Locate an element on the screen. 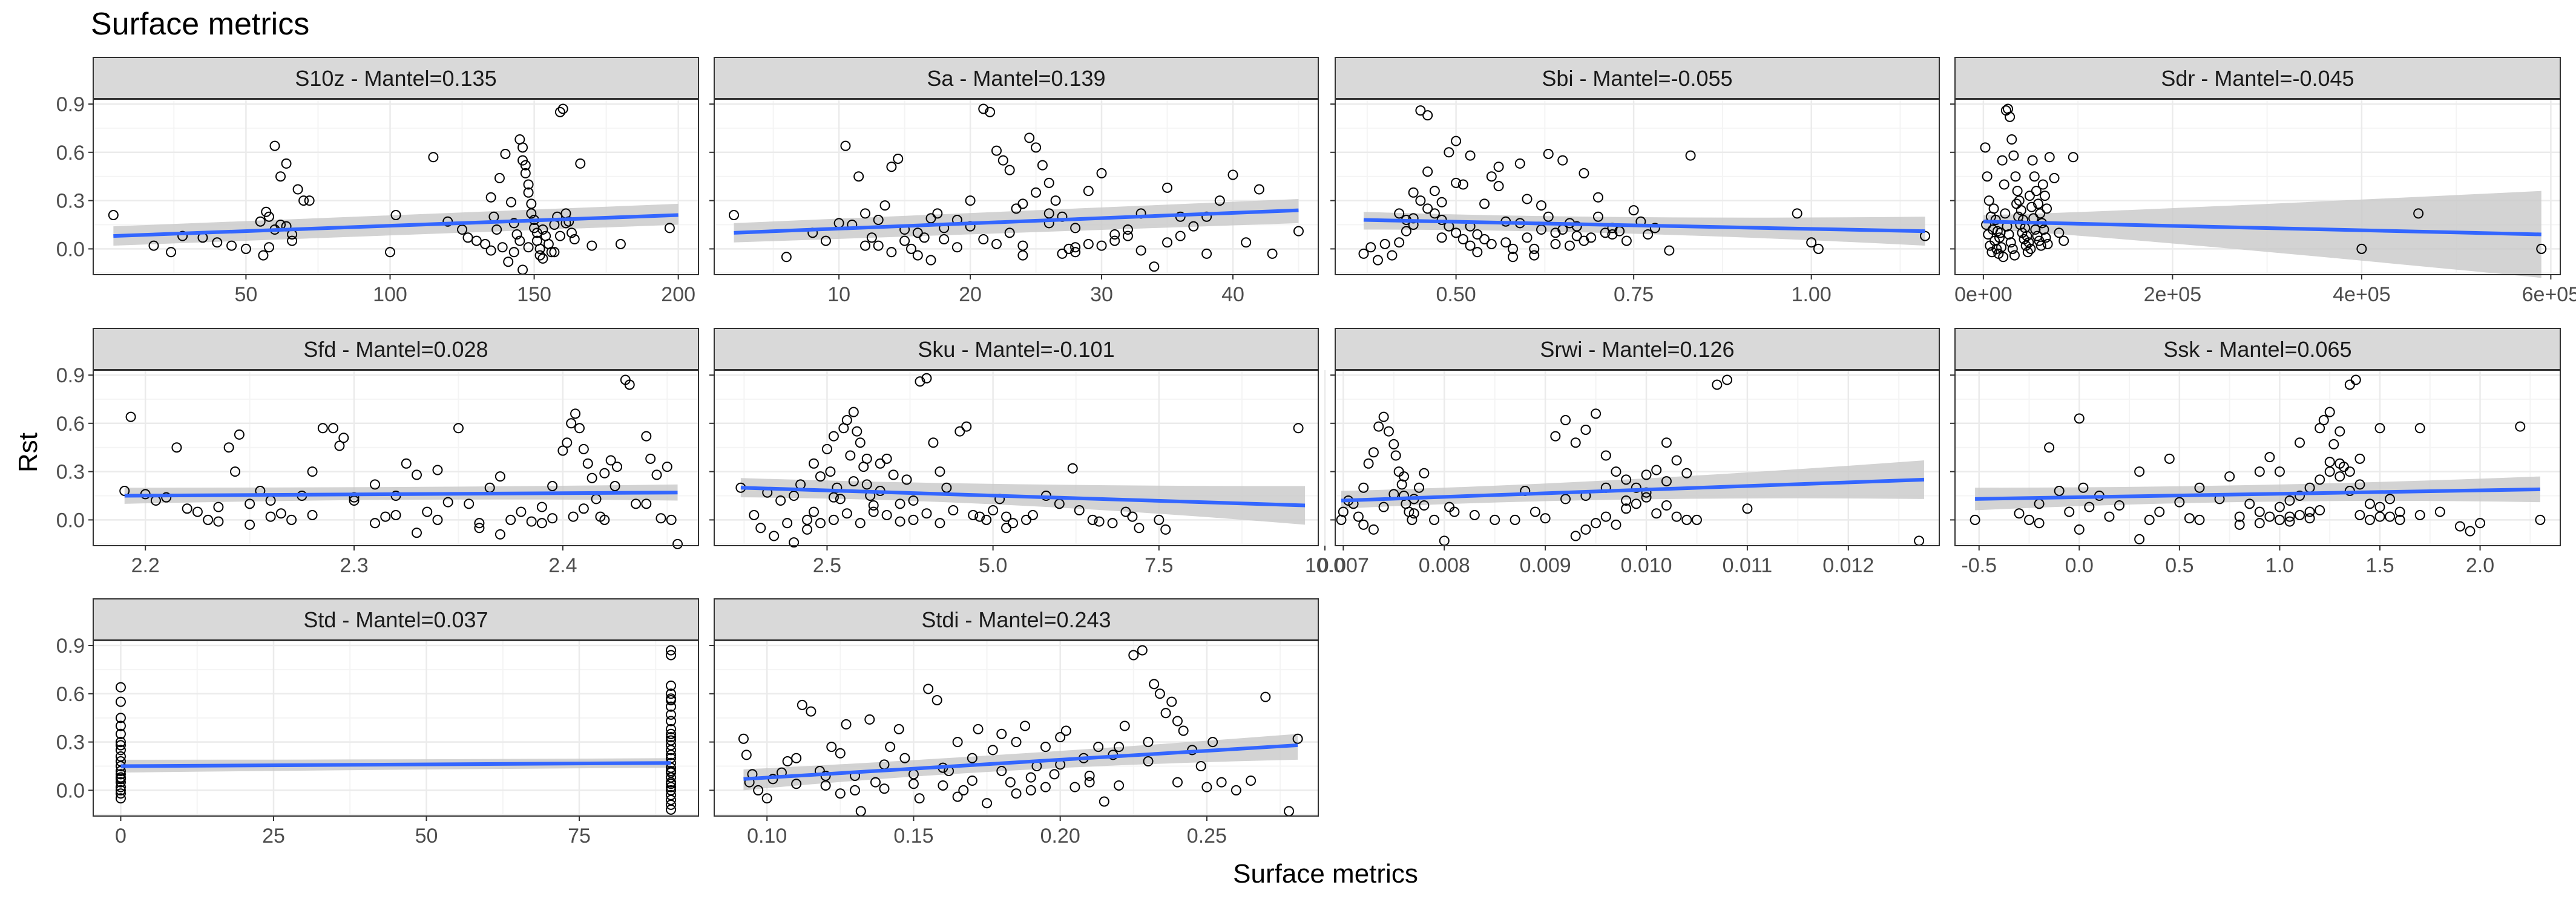 The width and height of the screenshot is (2576, 908). x-tick-label: 100 is located at coordinates (390, 294).